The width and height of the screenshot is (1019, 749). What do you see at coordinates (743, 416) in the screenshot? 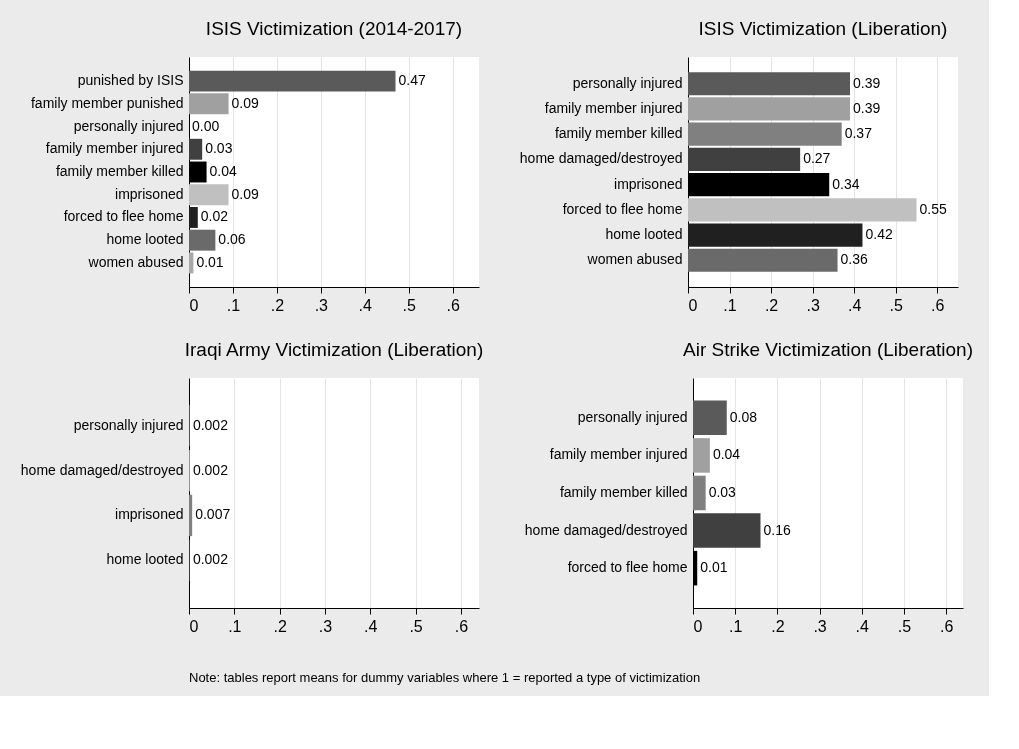
I see `data-label: 0.08` at bounding box center [743, 416].